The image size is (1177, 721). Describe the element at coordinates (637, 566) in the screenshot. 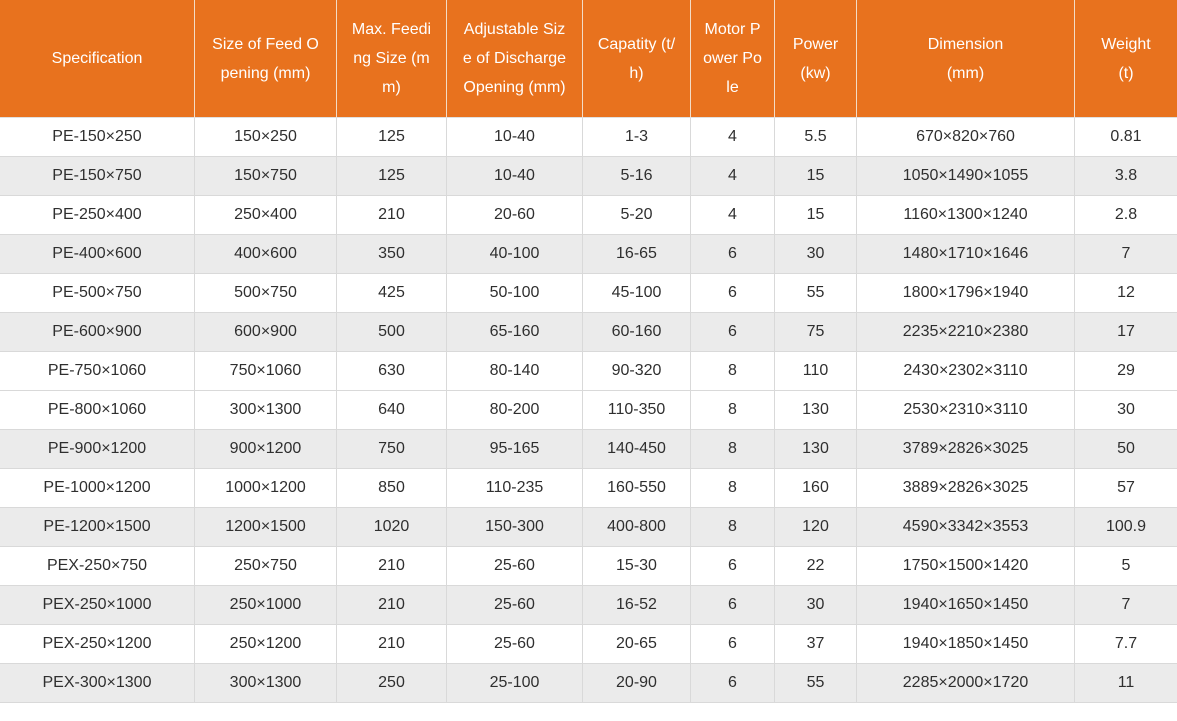

I see `table-cell: 15-30` at that location.